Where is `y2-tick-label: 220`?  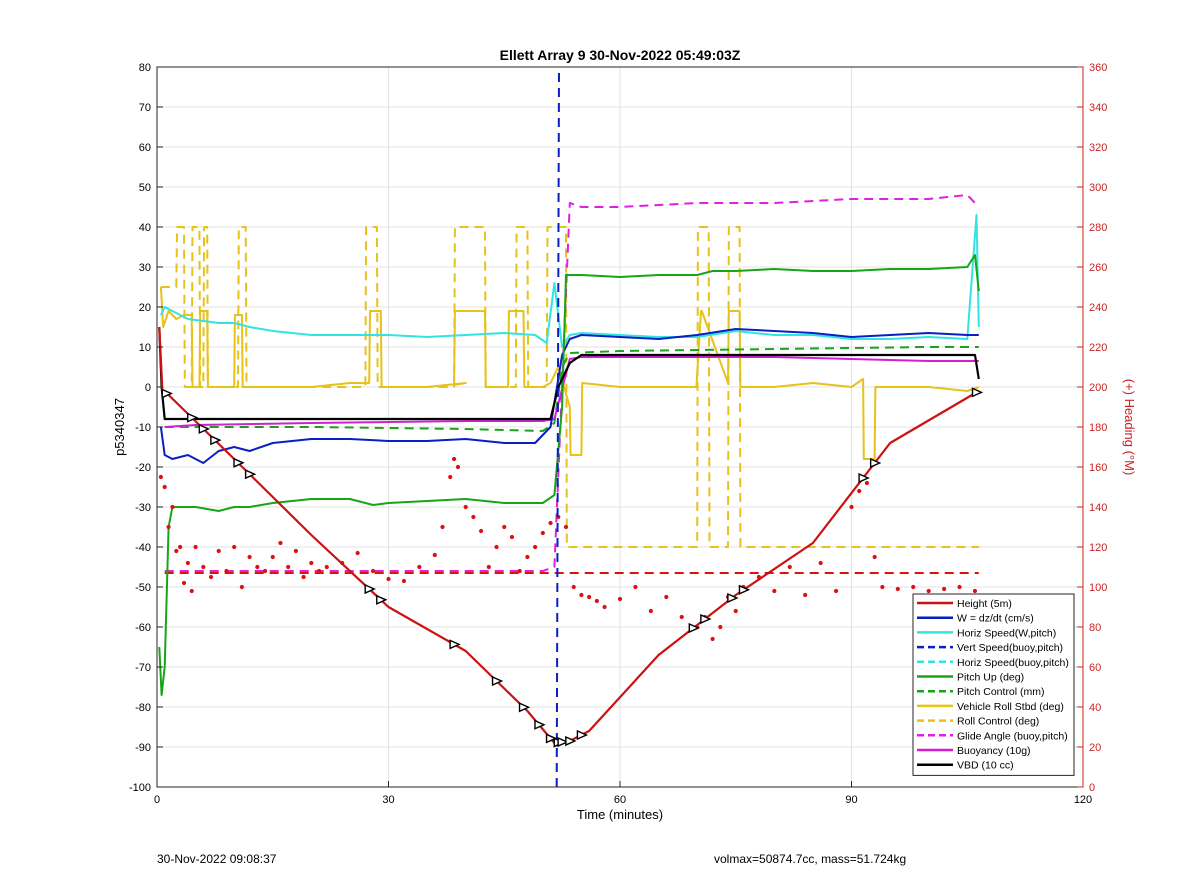 y2-tick-label: 220 is located at coordinates (1098, 348).